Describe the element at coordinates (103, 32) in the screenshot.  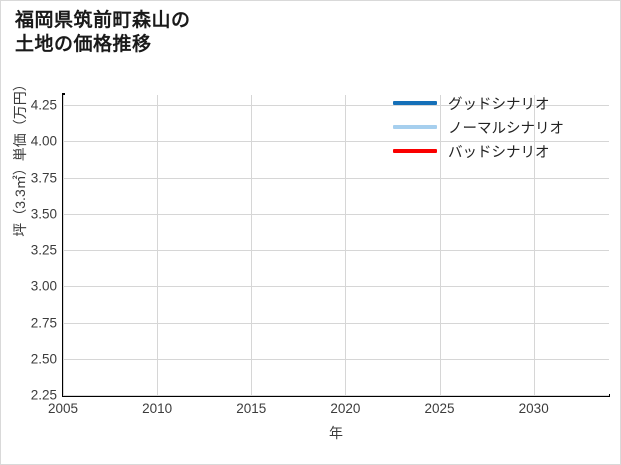
I see `page-title: 福岡県筑前町森山の 土地の価格推移` at that location.